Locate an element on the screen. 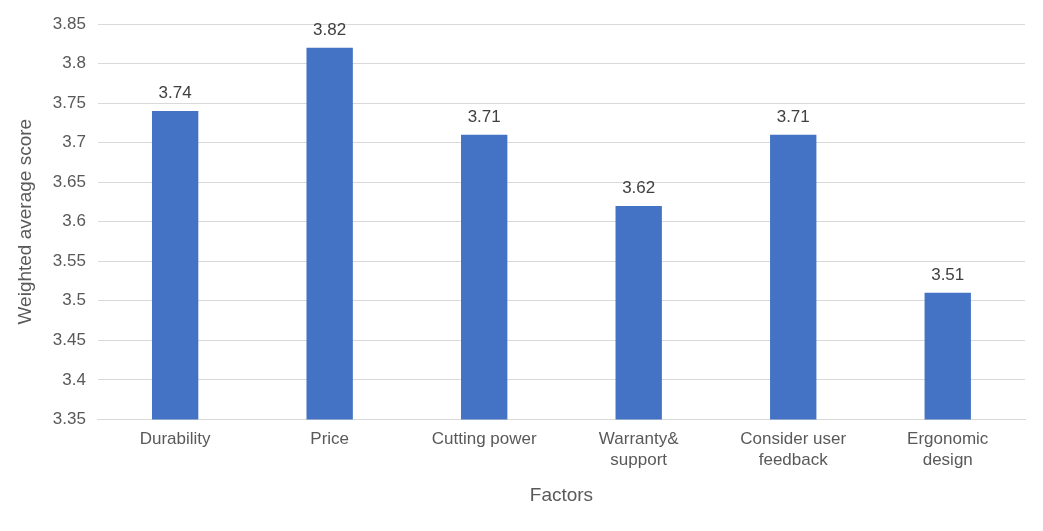 The width and height of the screenshot is (1043, 531). y-tick-label: 3.75 is located at coordinates (69, 102).